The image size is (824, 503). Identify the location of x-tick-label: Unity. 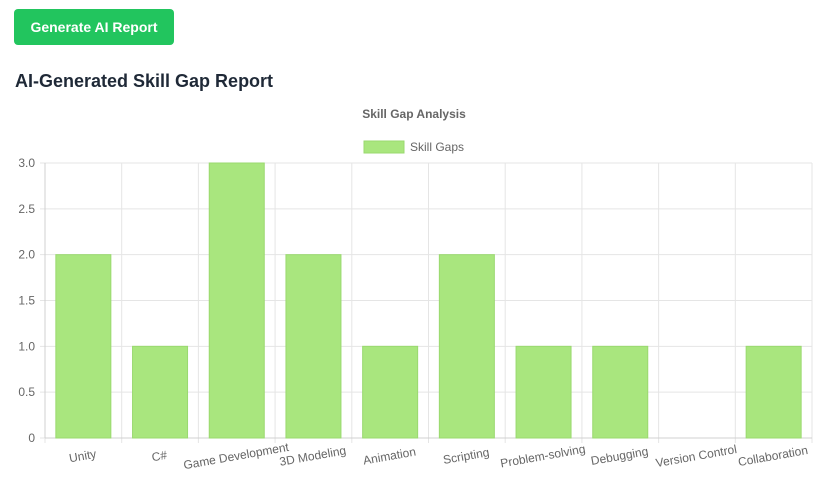
(82, 456).